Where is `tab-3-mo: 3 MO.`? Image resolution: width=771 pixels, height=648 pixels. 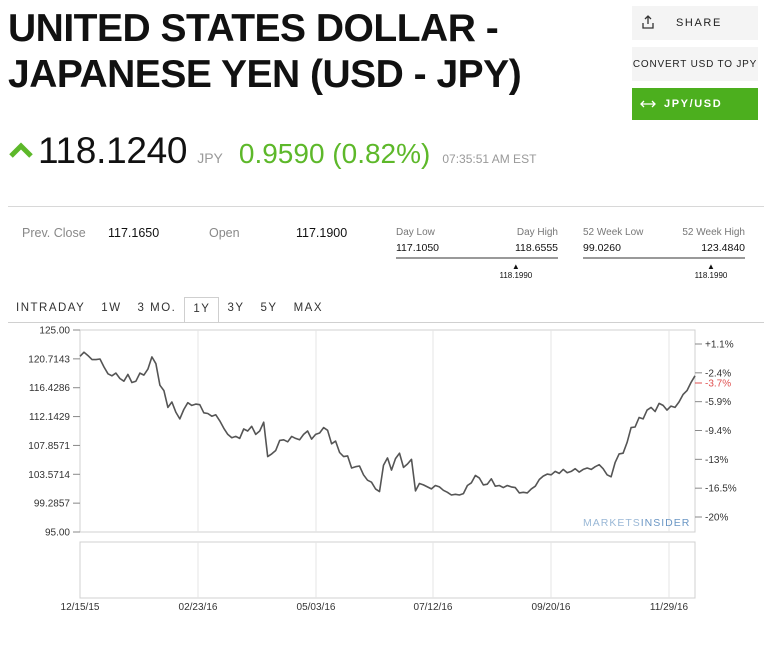 tab-3-mo: 3 MO. is located at coordinates (157, 308).